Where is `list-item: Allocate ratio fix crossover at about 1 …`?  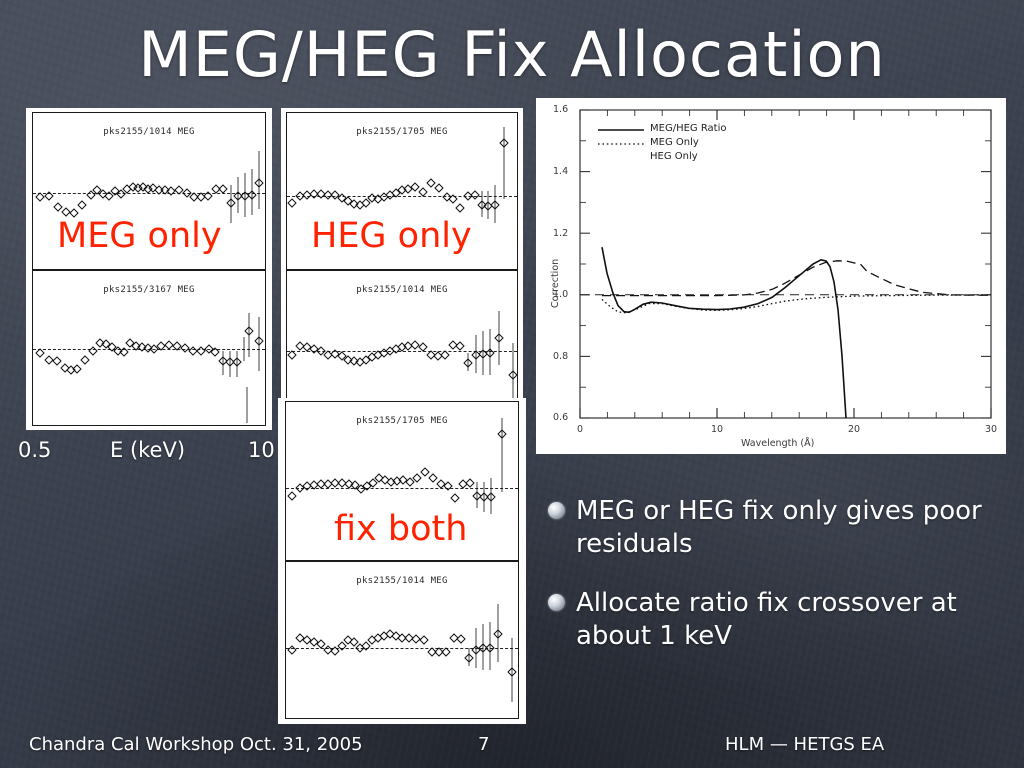
list-item: Allocate ratio fix crossover at about 1 … is located at coordinates (783, 620).